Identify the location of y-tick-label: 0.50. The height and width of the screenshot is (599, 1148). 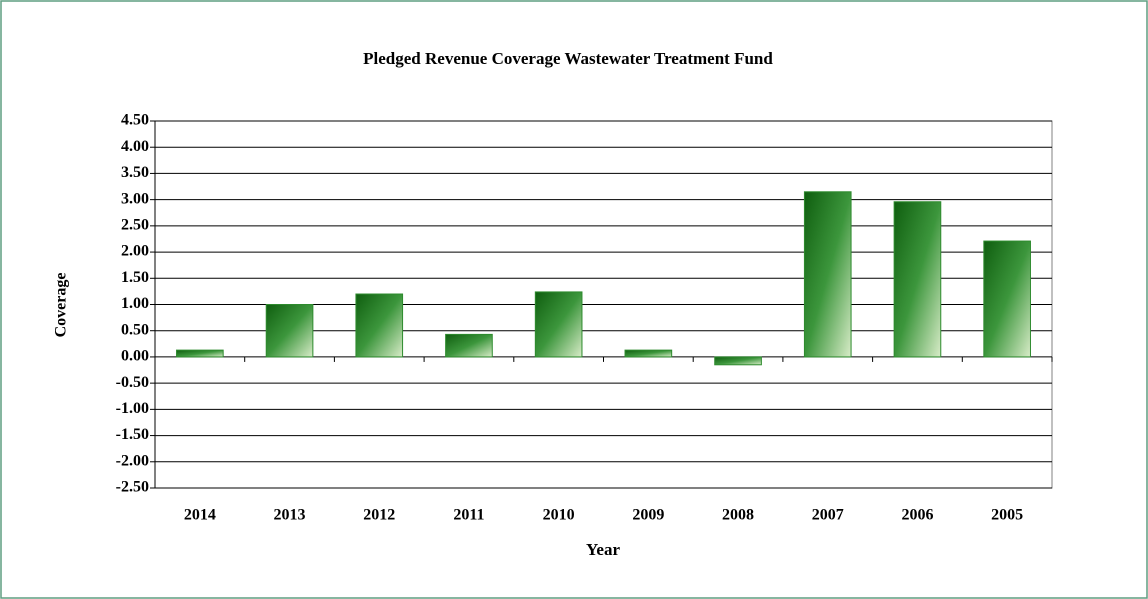
(135, 329).